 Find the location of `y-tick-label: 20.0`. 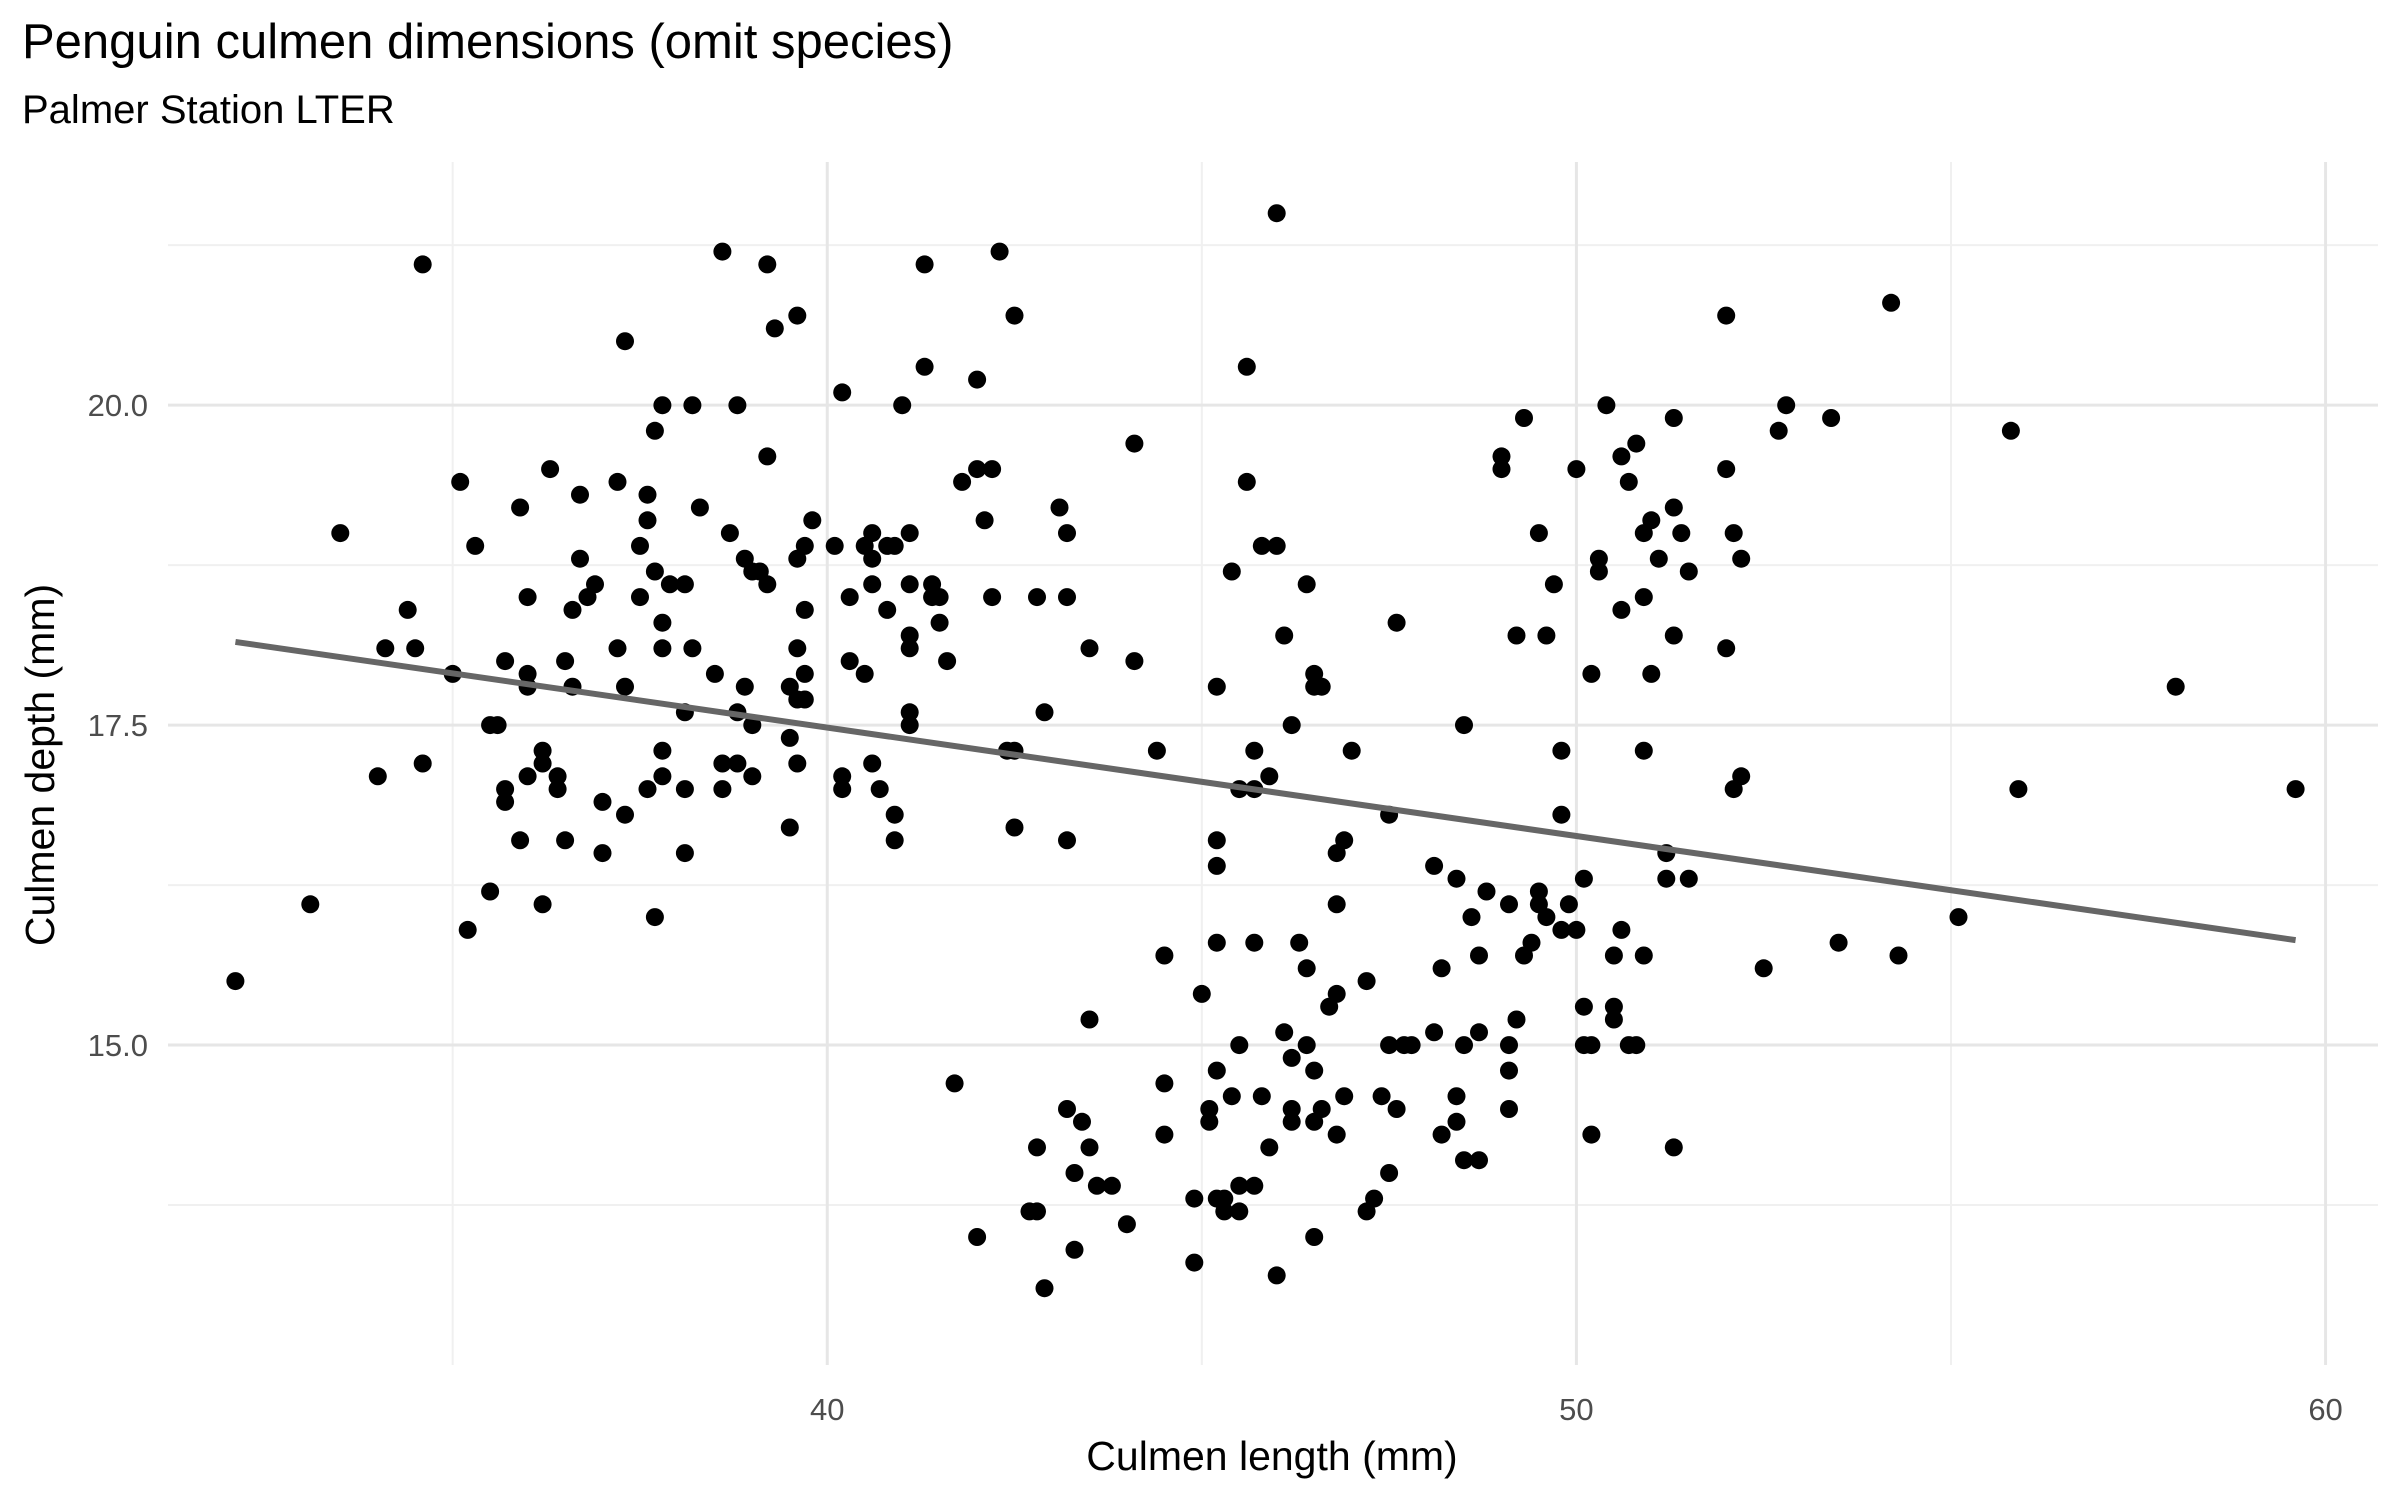

y-tick-label: 20.0 is located at coordinates (118, 405).